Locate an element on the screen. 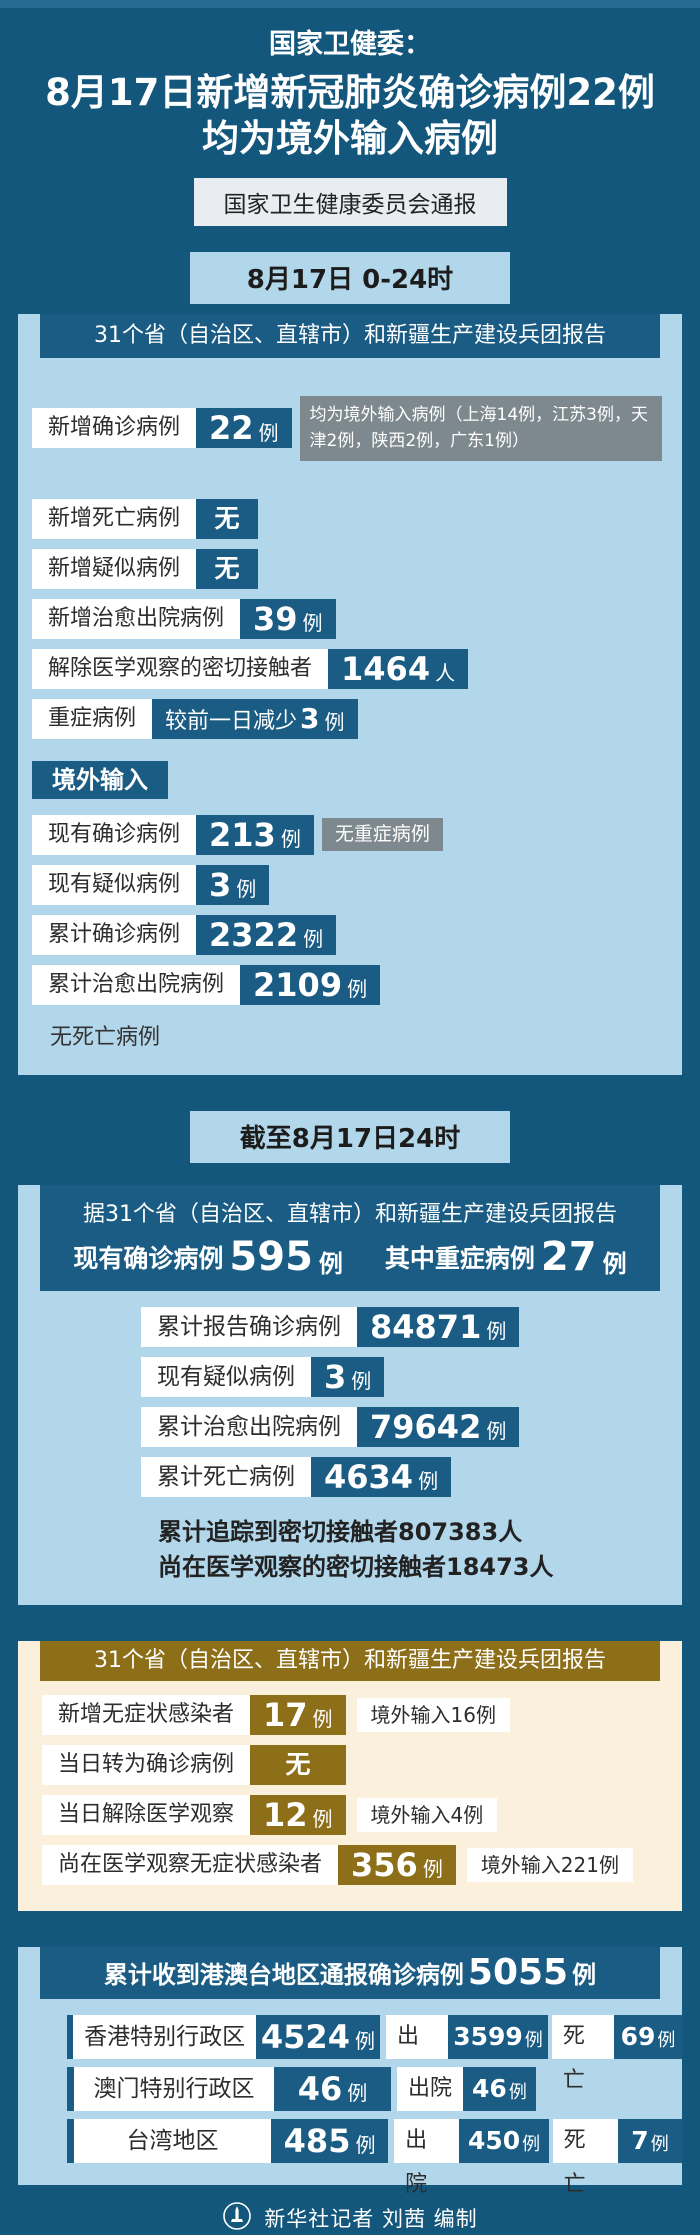  stat-note-imported: 境外输入221例 is located at coordinates (549, 1864).